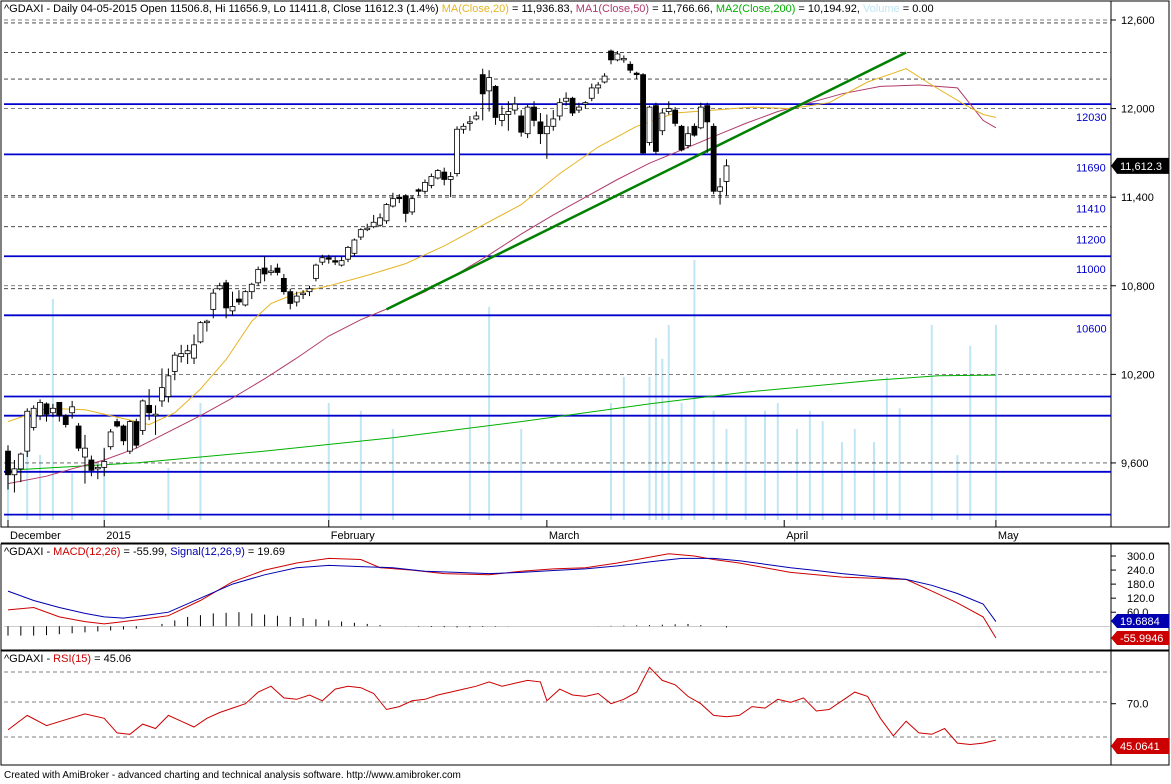 The width and height of the screenshot is (1171, 784). I want to click on macd-y-tick-label: 120.0, so click(1141, 599).